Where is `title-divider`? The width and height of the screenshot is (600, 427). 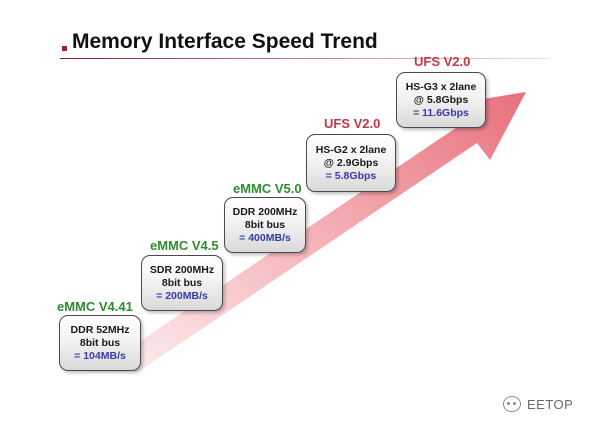
title-divider is located at coordinates (305, 58).